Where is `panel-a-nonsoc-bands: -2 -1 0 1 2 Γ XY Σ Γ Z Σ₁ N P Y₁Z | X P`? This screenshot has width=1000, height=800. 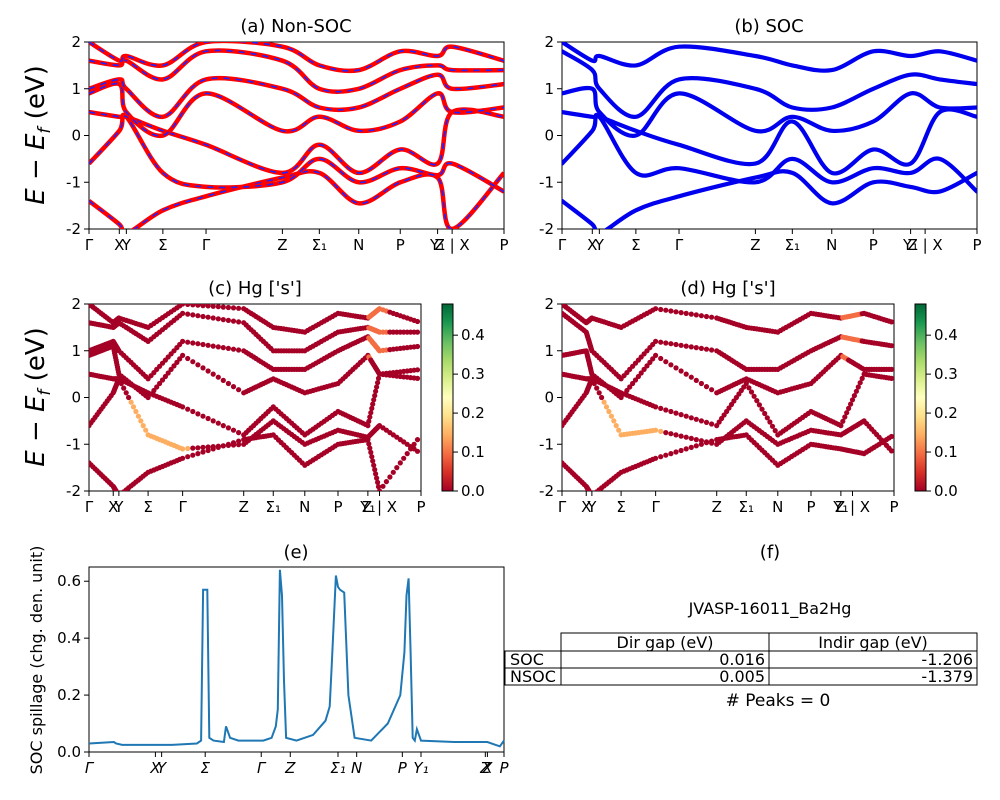 panel-a-nonsoc-bands: -2 -1 0 1 2 Γ XY Σ Γ Z Σ₁ N P Y₁Z | X P is located at coordinates (287, 143).